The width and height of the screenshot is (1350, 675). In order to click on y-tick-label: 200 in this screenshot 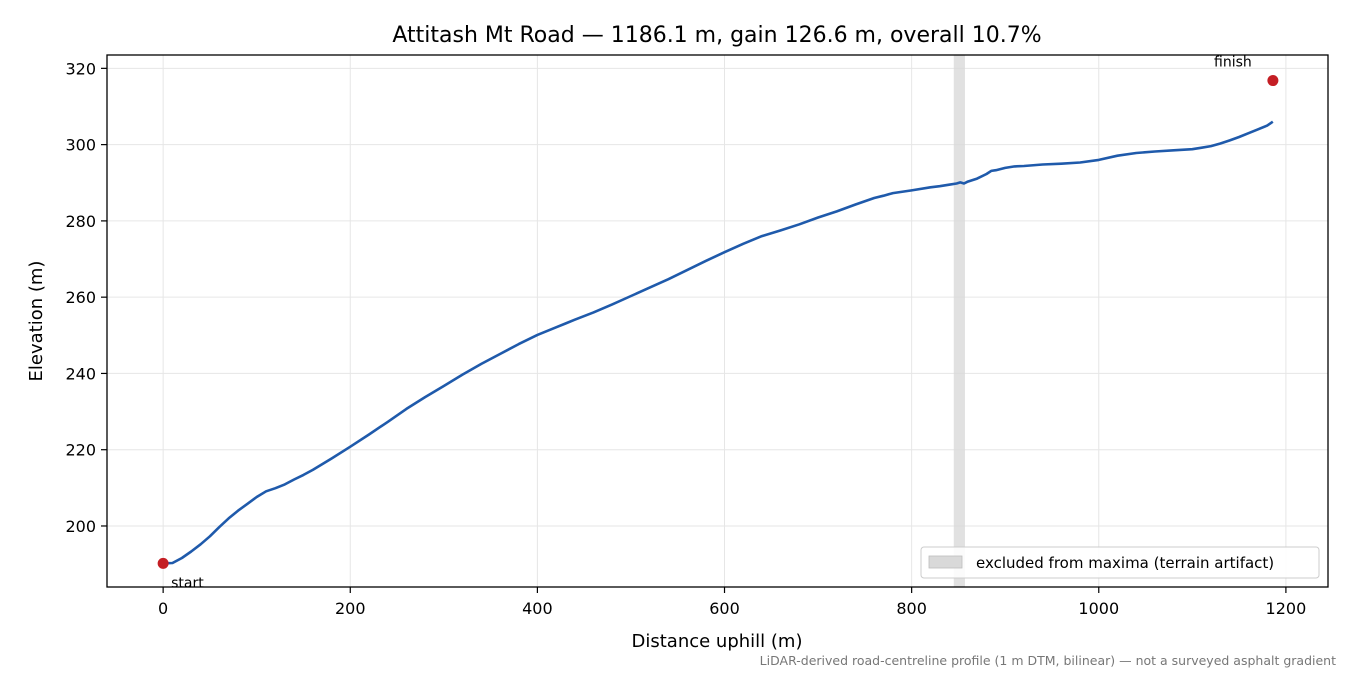, I will do `click(80, 526)`.